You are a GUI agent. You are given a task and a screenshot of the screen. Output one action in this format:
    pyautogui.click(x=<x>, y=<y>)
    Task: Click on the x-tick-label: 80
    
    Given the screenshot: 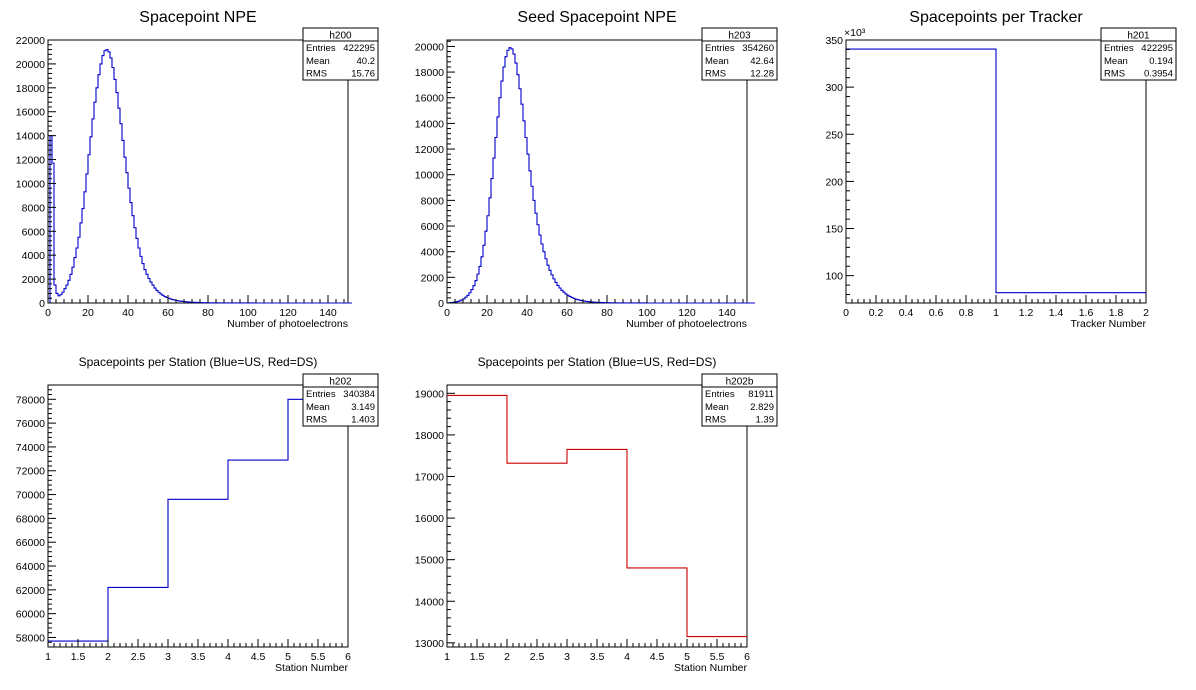 What is the action you would take?
    pyautogui.click(x=208, y=313)
    